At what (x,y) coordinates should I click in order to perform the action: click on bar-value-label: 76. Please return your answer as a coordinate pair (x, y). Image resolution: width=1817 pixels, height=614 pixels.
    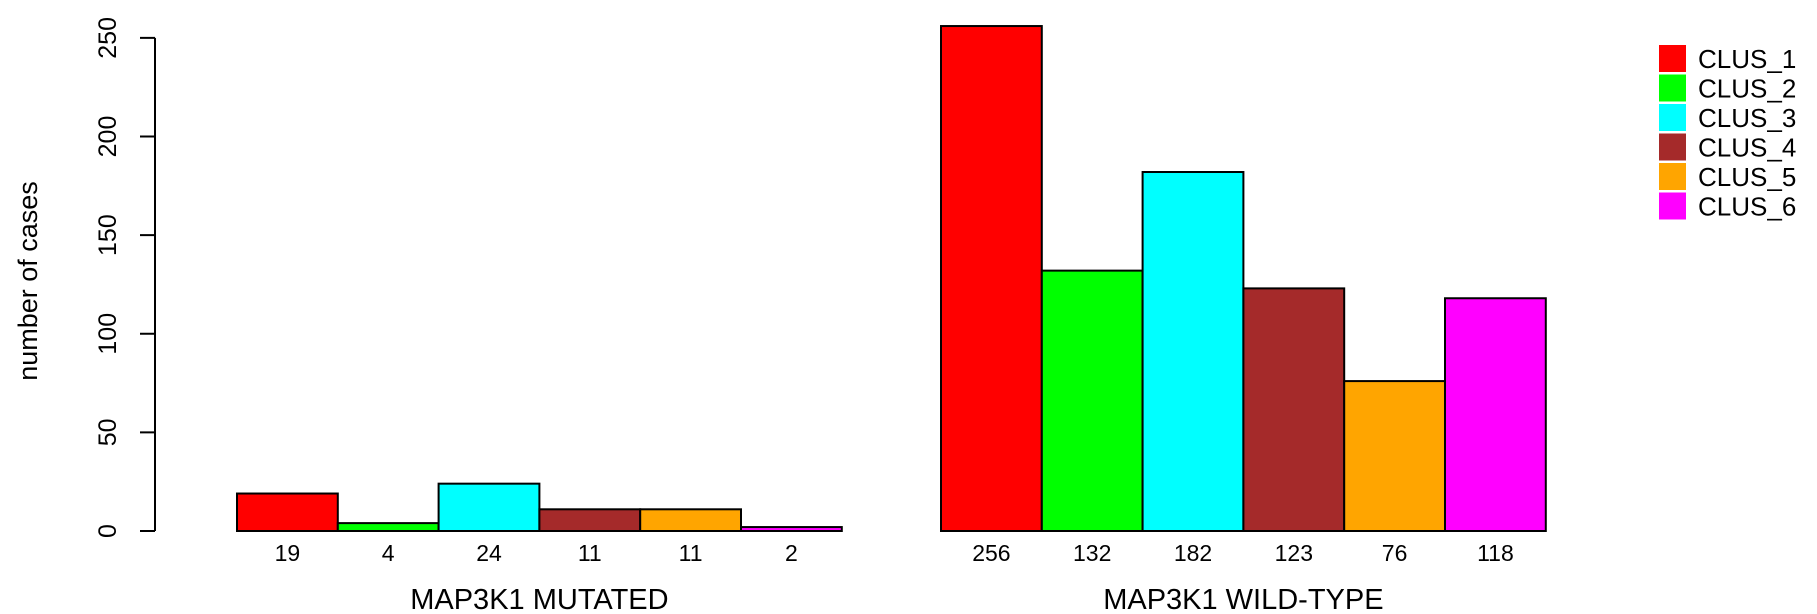
    Looking at the image, I should click on (1395, 553).